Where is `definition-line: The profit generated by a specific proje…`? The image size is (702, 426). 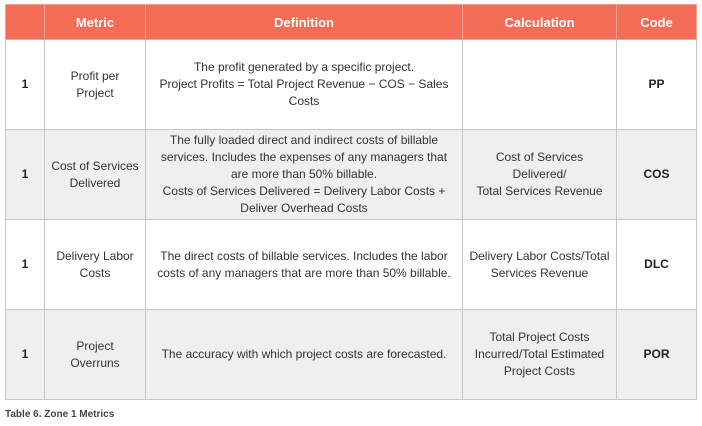 definition-line: The profit generated by a specific proje… is located at coordinates (304, 67).